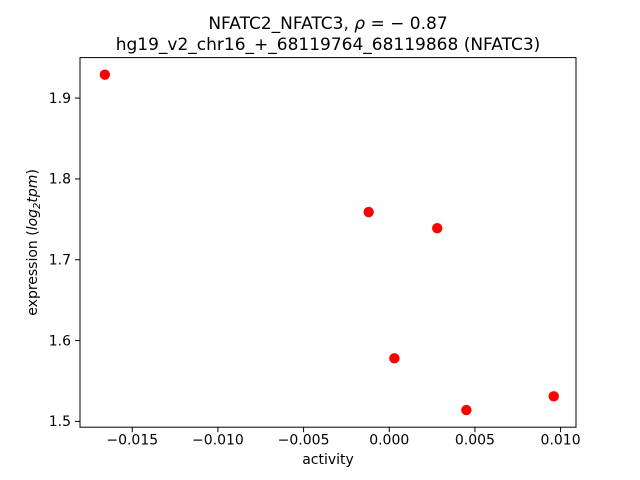  I want to click on x-axis: −0.015 −0.010 −0.005 0.000 0.005 0.010, so click(343, 438).